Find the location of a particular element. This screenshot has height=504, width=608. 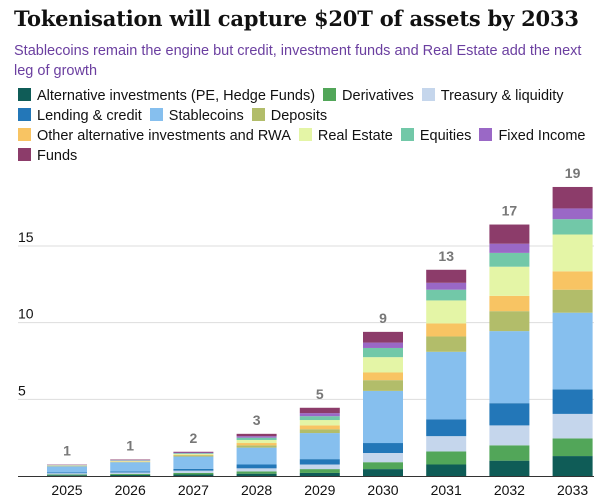

legend-item: Real Estate is located at coordinates (345, 136).